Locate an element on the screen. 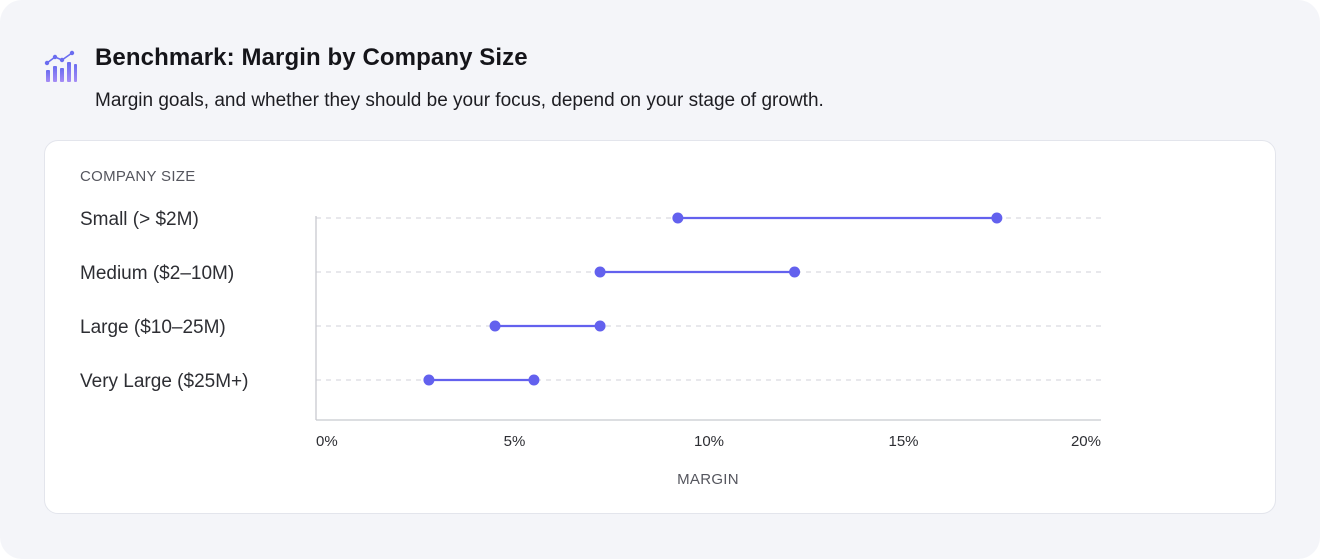  x-tick-label: 15% is located at coordinates (903, 441).